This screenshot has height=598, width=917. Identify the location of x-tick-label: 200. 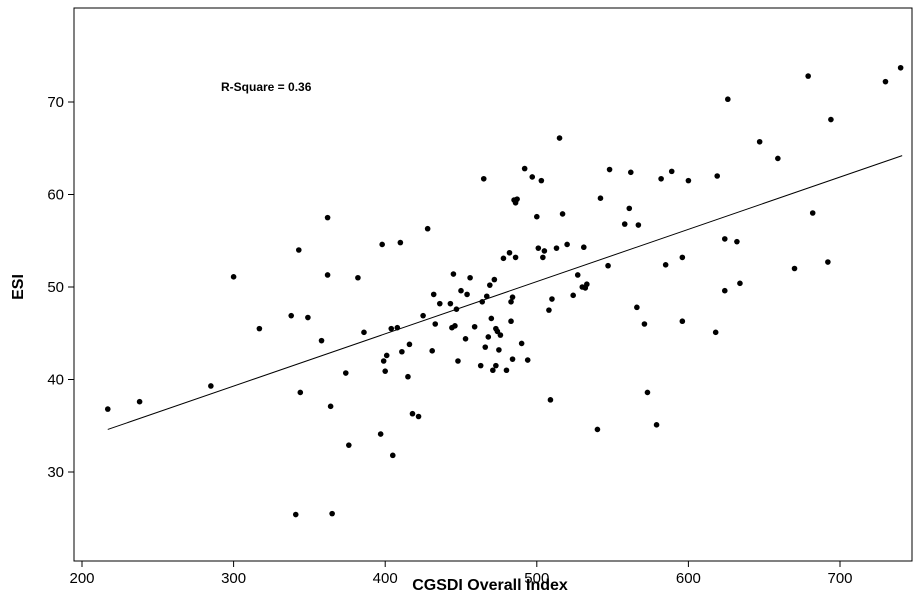
(81, 578).